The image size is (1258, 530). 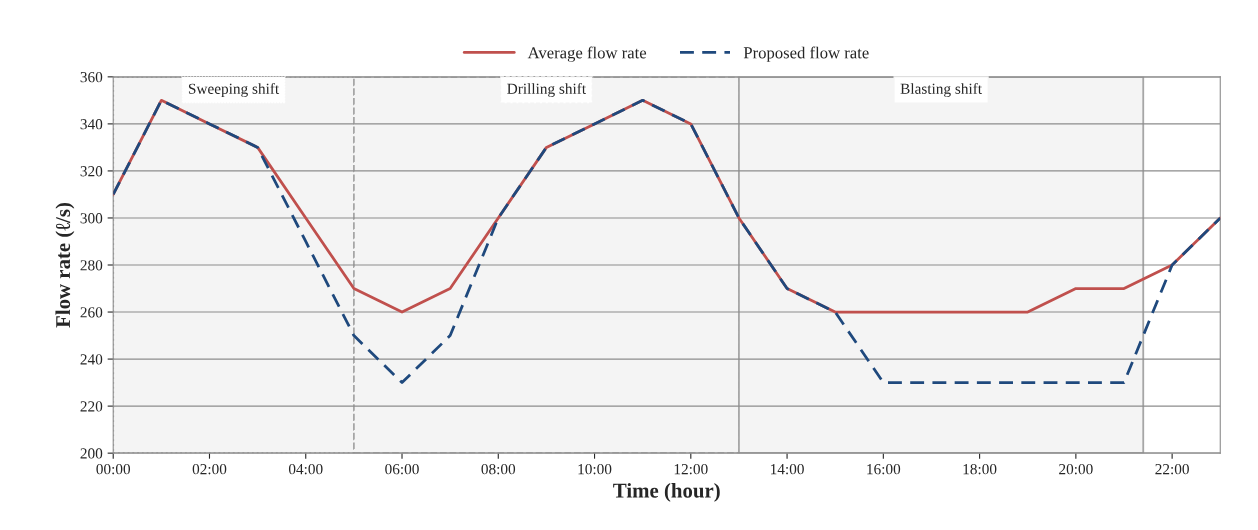 I want to click on x-tick-label: 00:00, so click(x=113, y=469).